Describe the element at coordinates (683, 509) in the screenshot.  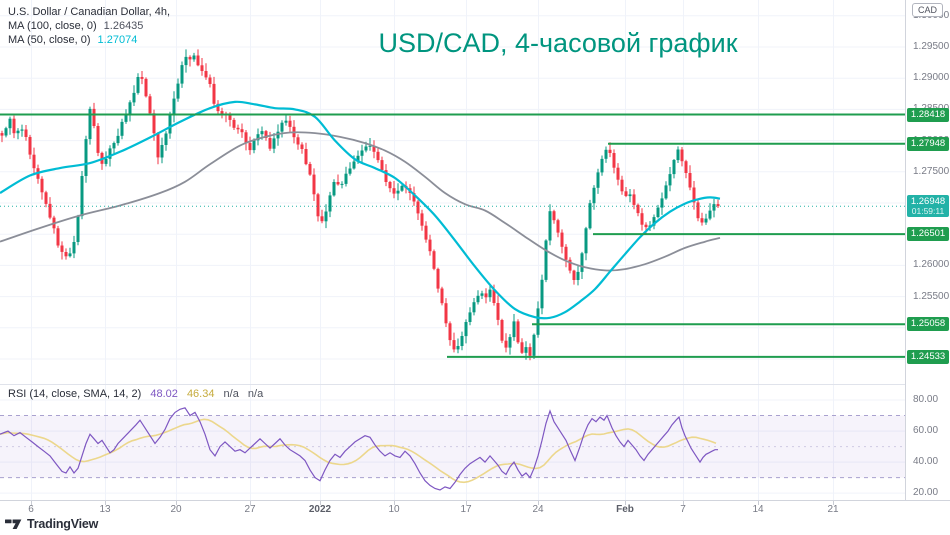
I see `time-tick-label: 7` at that location.